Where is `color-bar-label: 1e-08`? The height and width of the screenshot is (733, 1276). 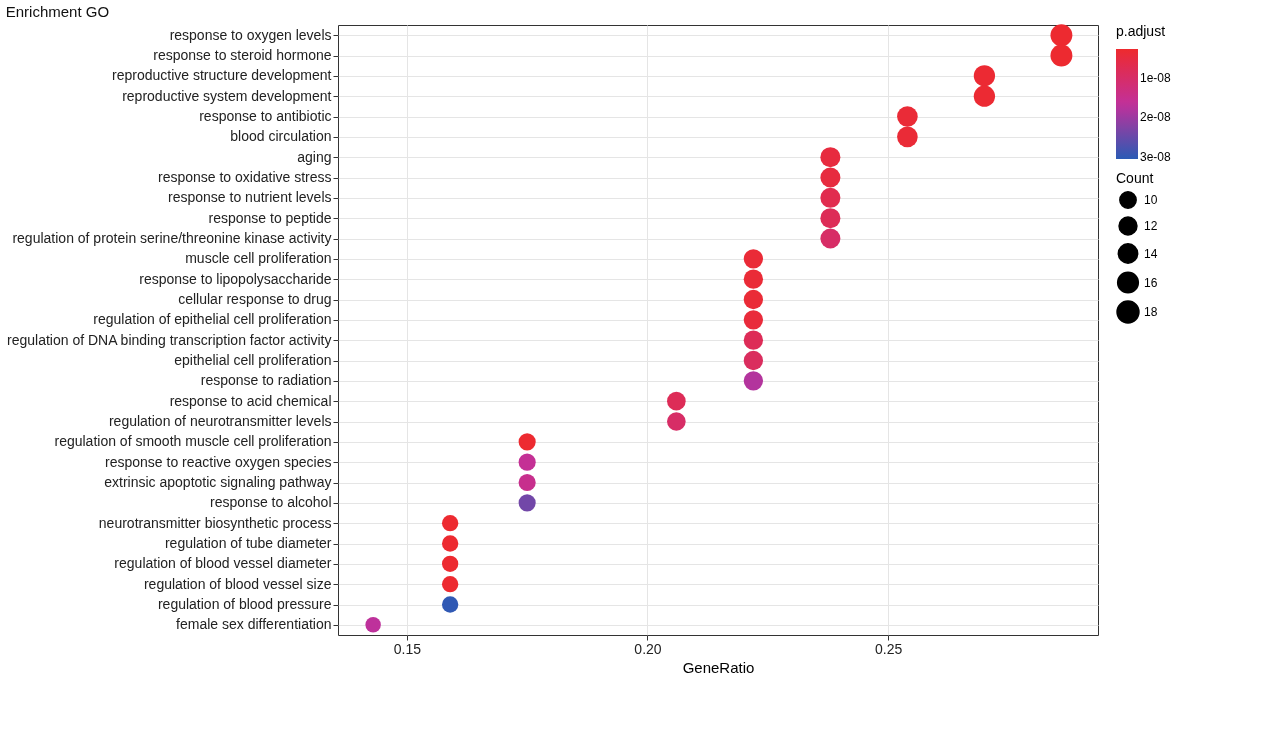
color-bar-label: 1e-08 is located at coordinates (1156, 77).